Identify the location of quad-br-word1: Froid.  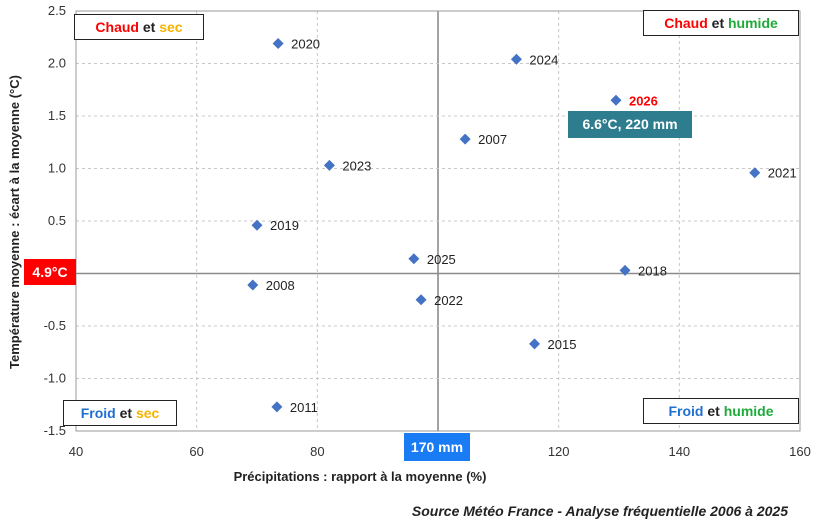
(686, 411).